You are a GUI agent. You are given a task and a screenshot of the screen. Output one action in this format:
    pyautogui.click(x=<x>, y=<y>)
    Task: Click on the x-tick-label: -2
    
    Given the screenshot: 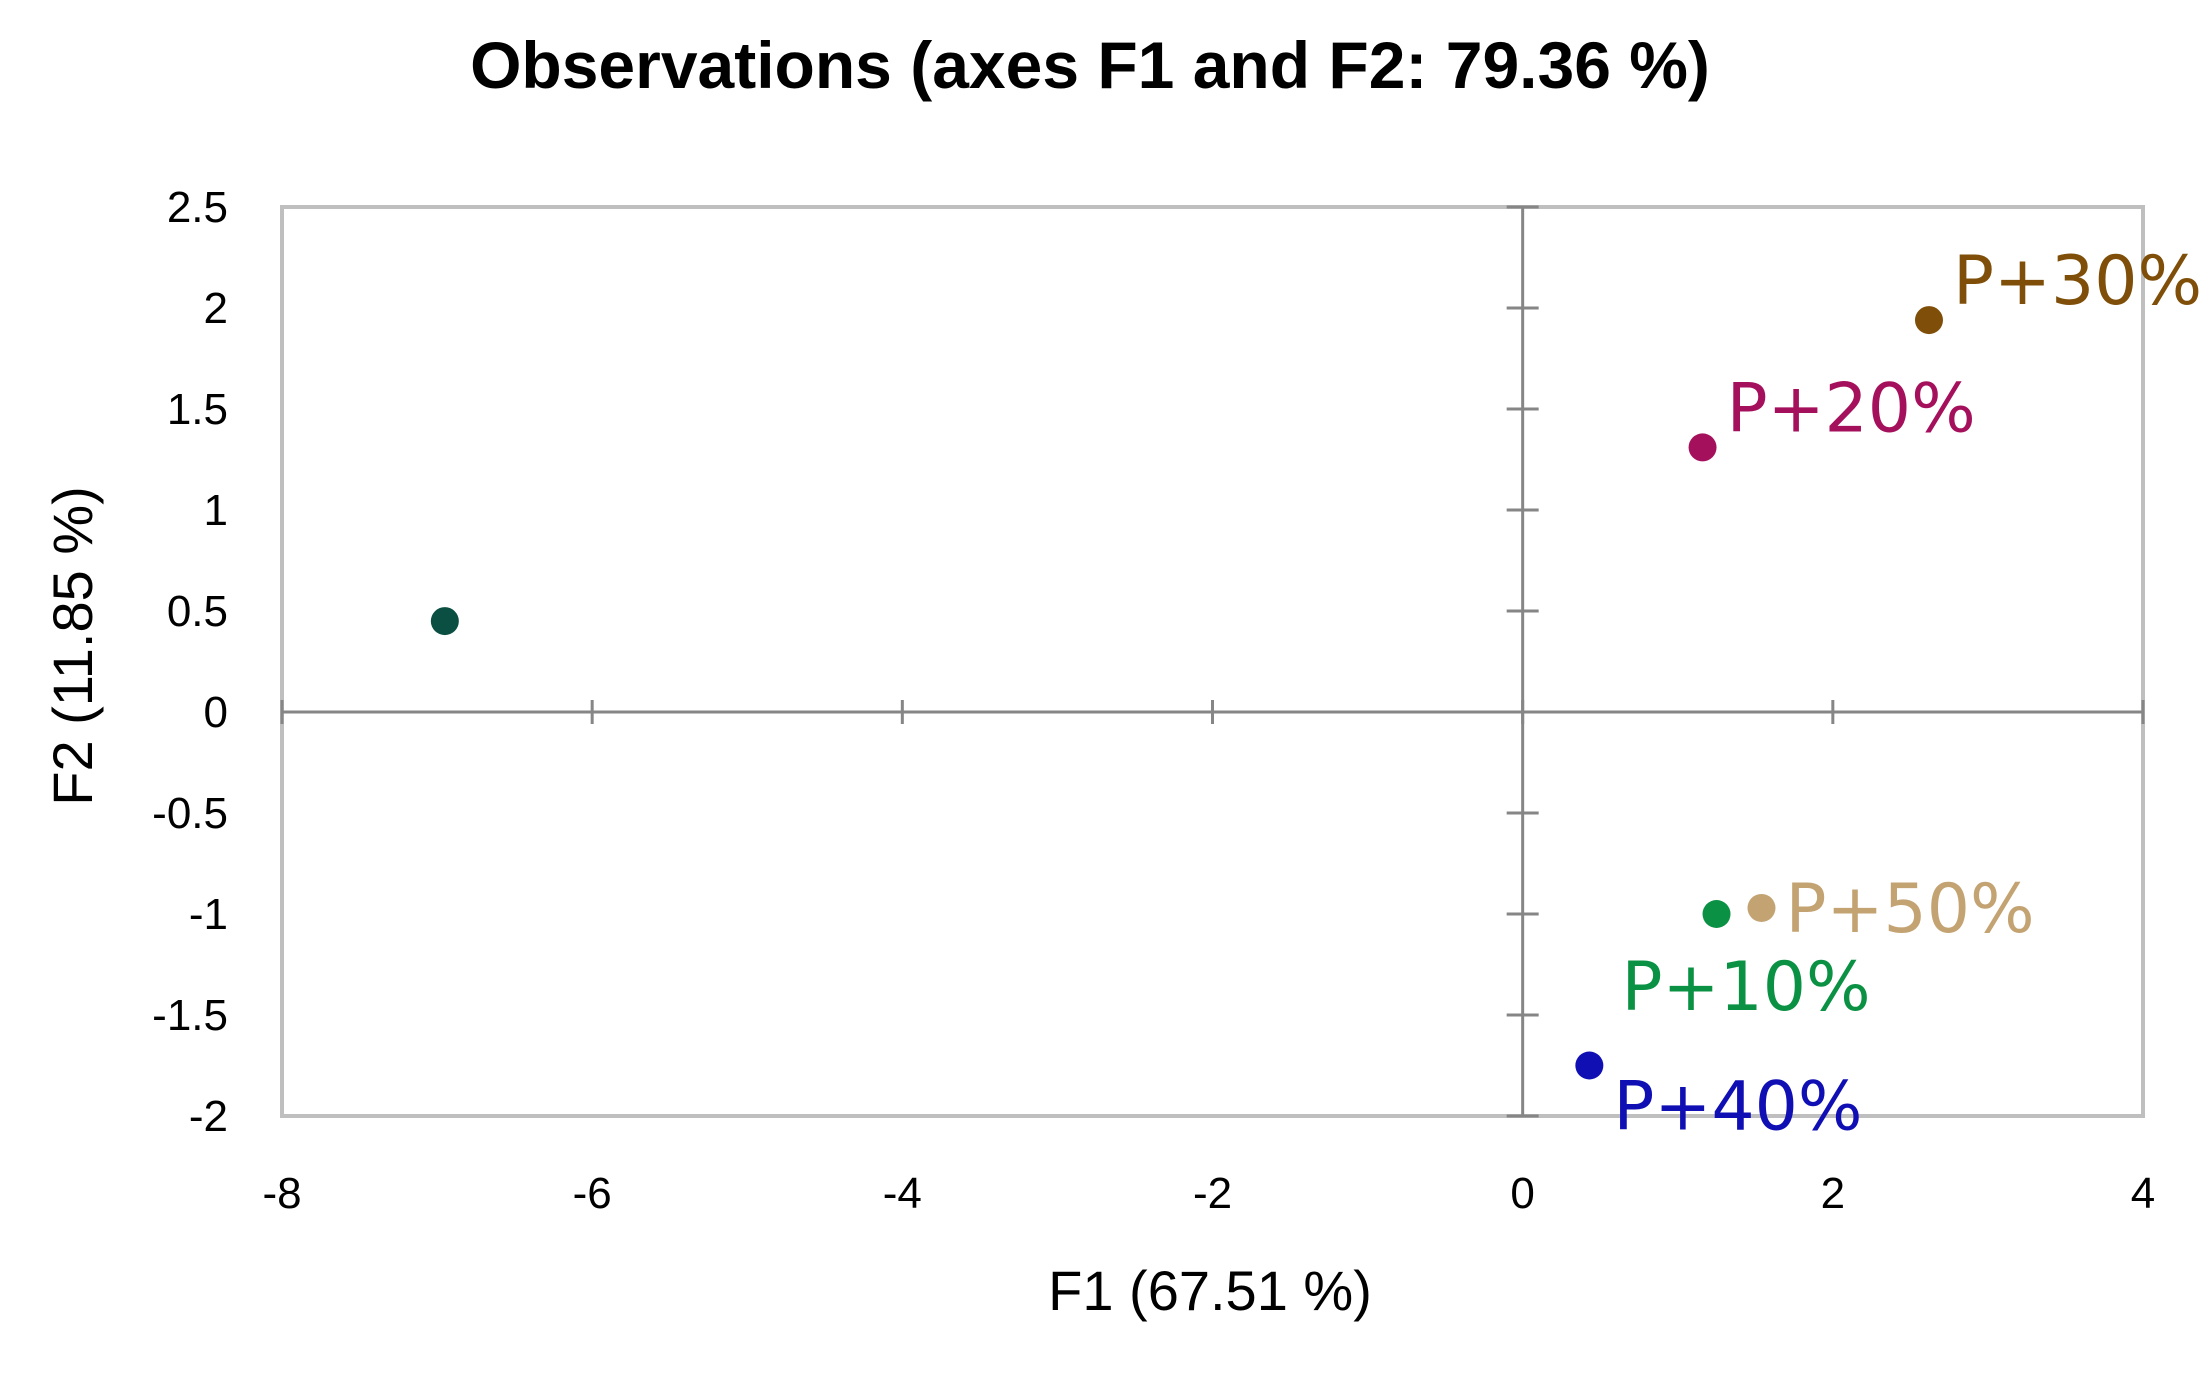 What is the action you would take?
    pyautogui.click(x=1212, y=1193)
    